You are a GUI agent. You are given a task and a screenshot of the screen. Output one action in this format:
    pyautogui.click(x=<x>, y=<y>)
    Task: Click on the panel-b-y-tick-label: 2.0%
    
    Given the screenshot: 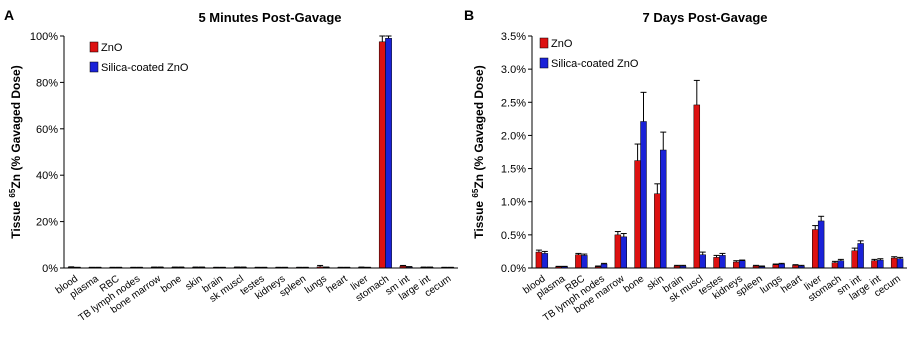 What is the action you would take?
    pyautogui.click(x=513, y=136)
    